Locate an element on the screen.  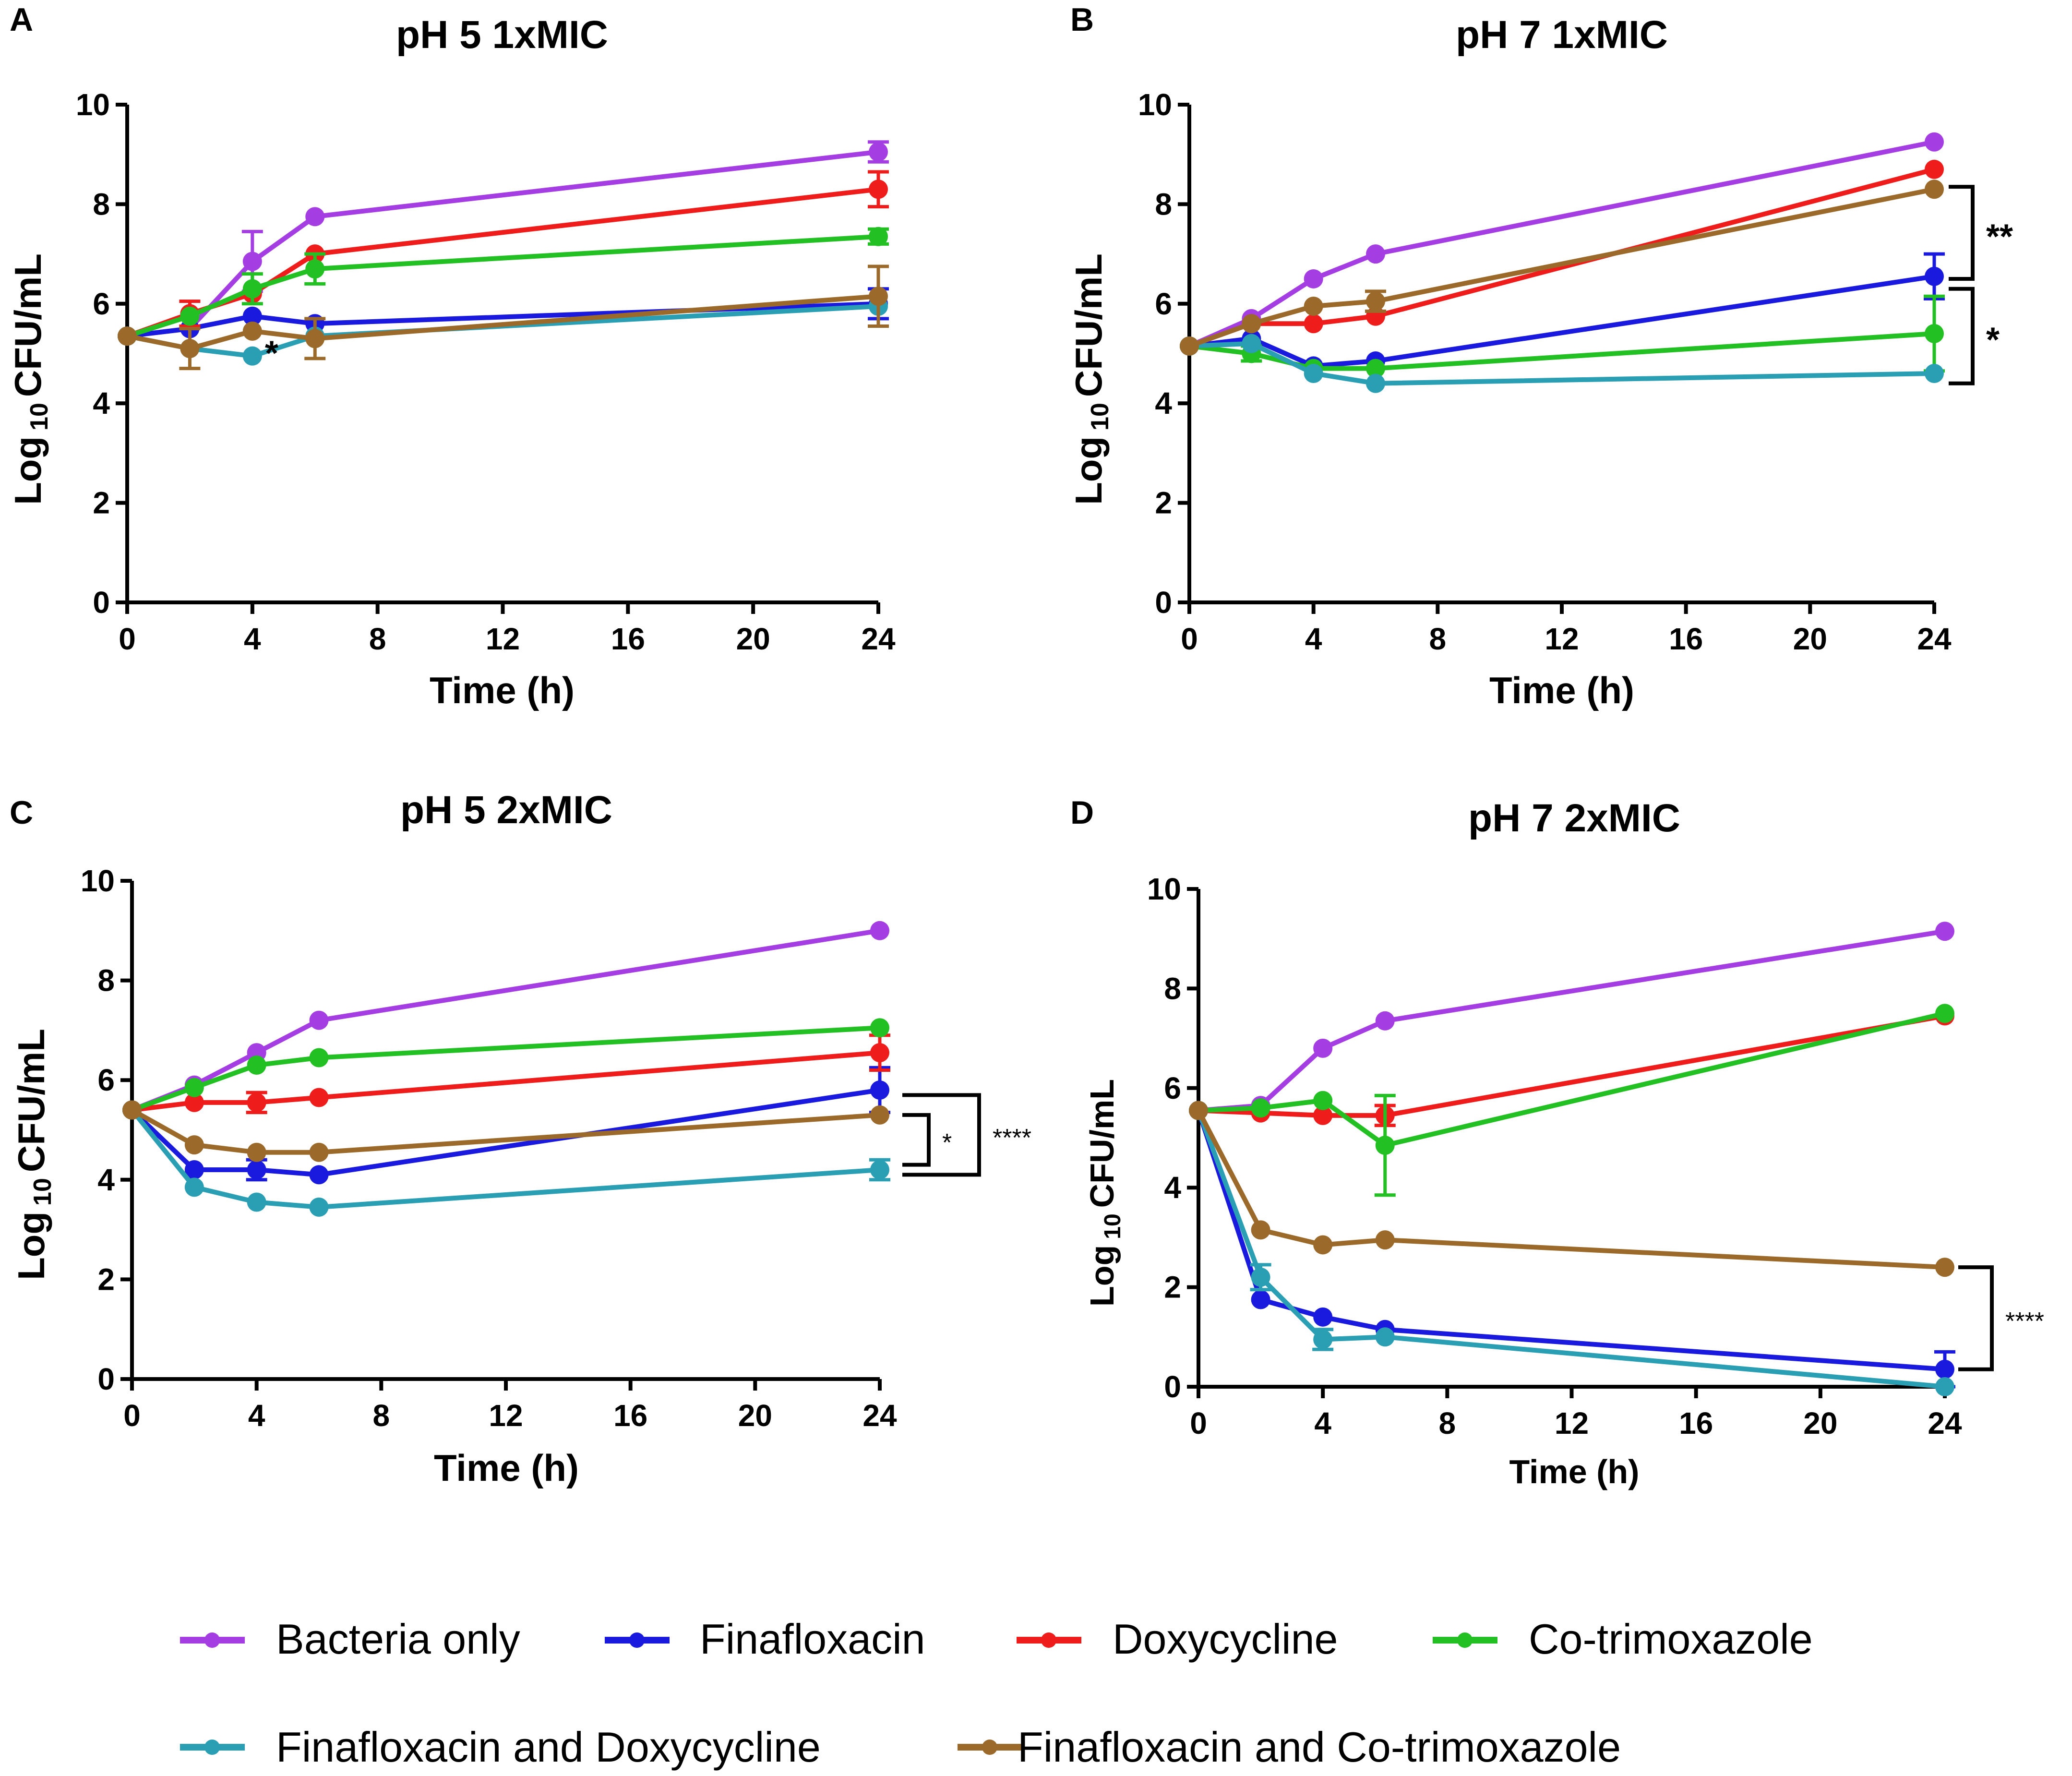
series-finafloxacin-and-co-trimoxazole-b is located at coordinates (1562, 268).